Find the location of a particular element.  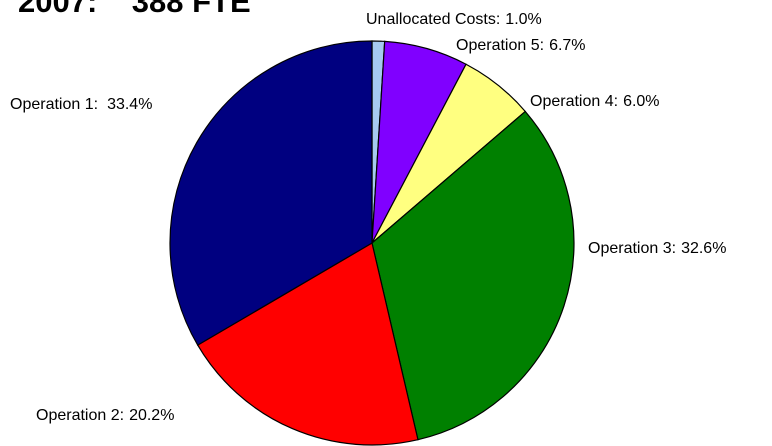

slice-label: Operation 5: 6.7% is located at coordinates (521, 45).